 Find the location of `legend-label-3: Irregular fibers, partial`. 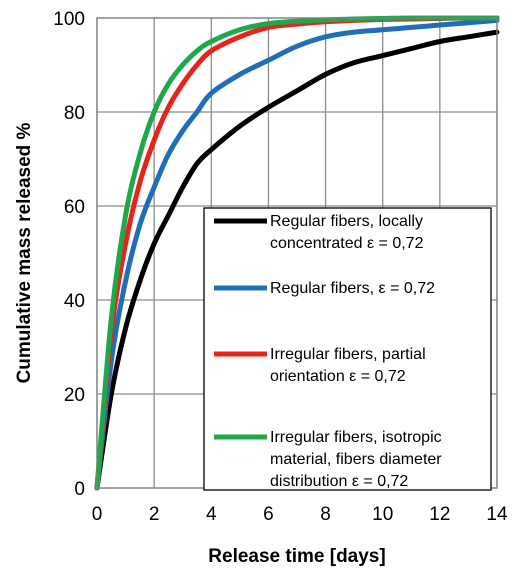

legend-label-3: Irregular fibers, partial is located at coordinates (348, 354).